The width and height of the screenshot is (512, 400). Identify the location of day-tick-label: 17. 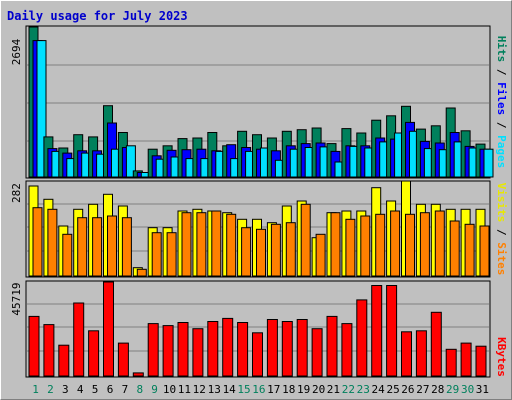
(273, 389).